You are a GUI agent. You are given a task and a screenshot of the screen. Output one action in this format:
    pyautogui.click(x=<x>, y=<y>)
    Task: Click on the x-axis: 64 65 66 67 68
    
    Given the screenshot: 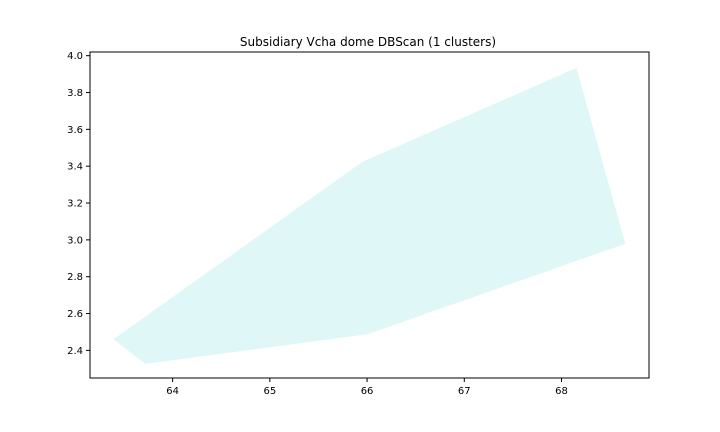 What is the action you would take?
    pyautogui.click(x=367, y=387)
    